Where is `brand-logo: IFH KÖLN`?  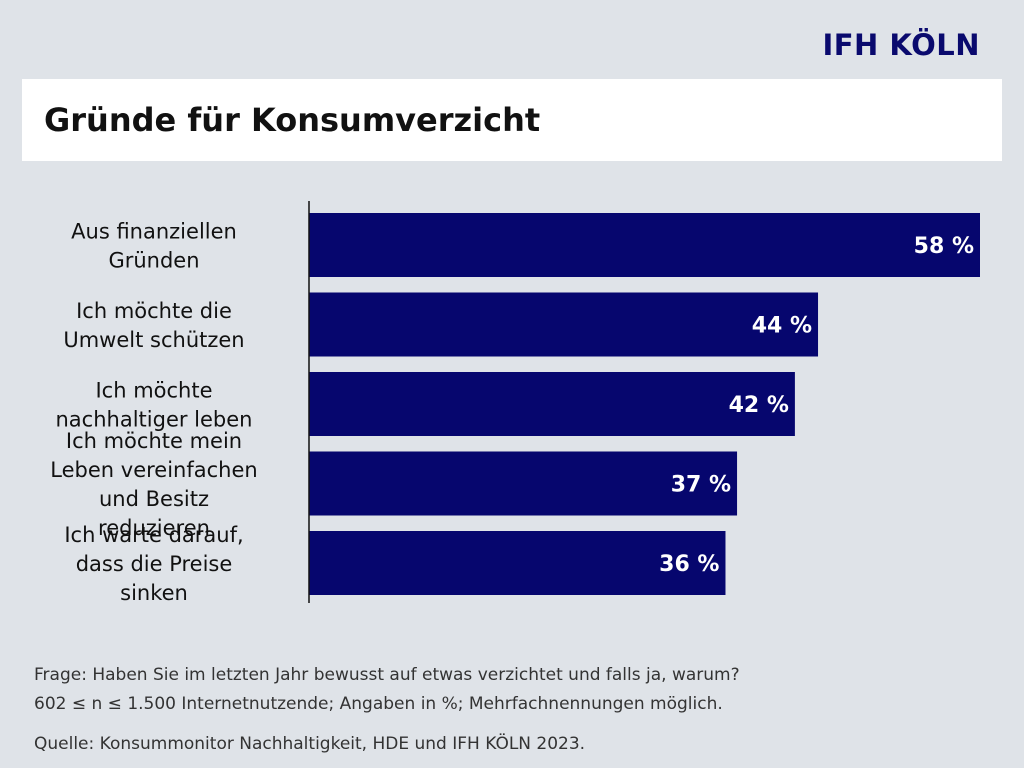
brand-logo: IFH KÖLN is located at coordinates (901, 45).